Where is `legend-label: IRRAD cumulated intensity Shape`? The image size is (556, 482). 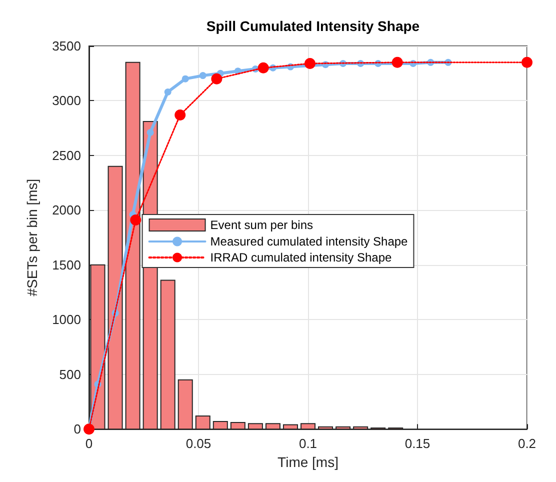 legend-label: IRRAD cumulated intensity Shape is located at coordinates (301, 257).